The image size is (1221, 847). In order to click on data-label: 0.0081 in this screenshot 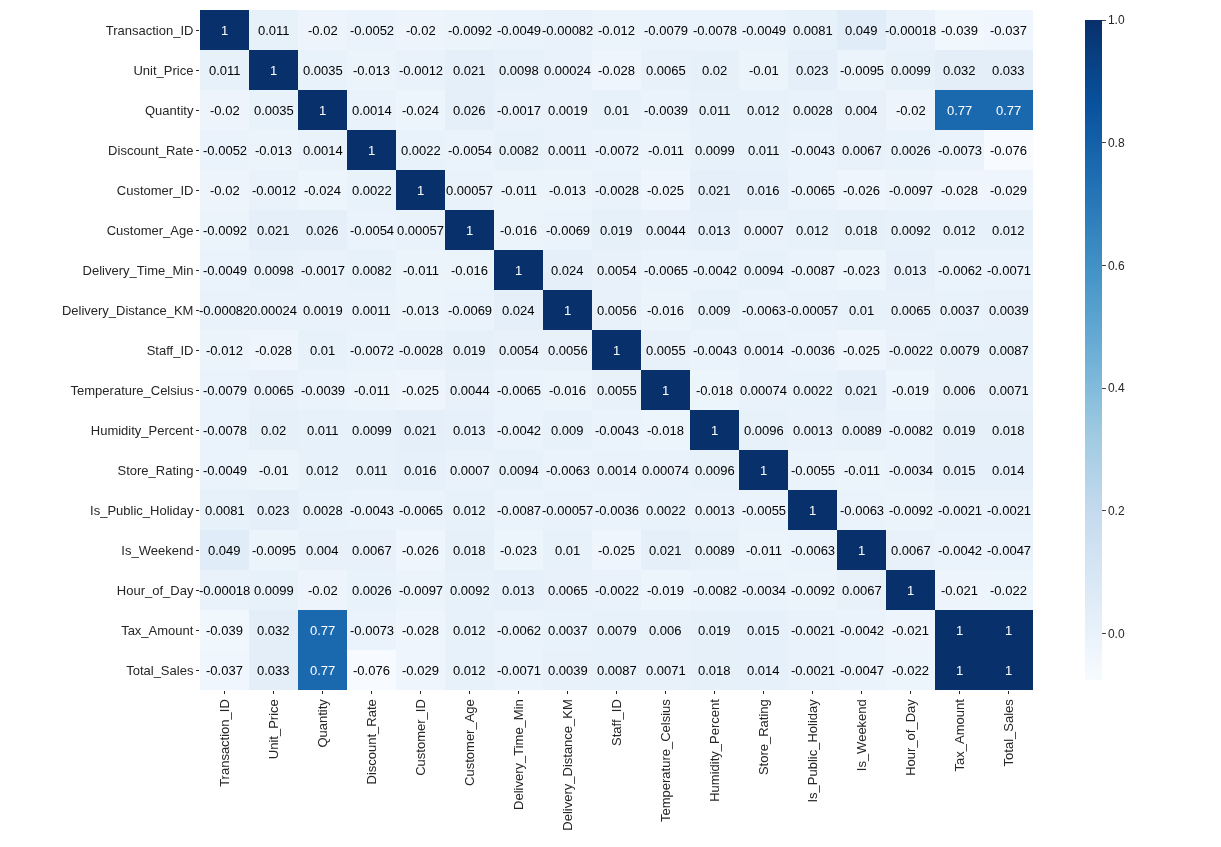, I will do `click(225, 510)`.